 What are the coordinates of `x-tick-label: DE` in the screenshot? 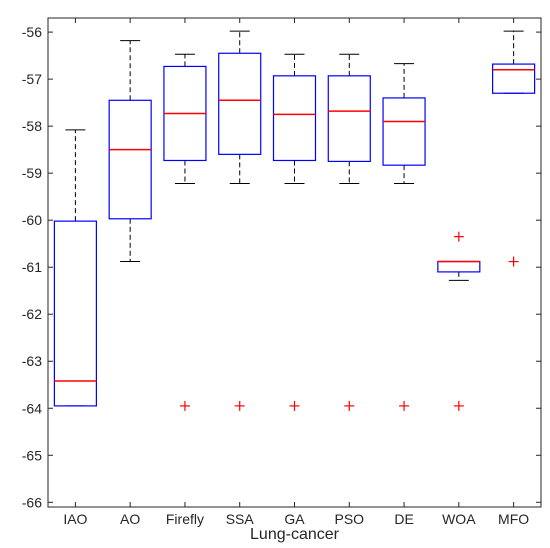 It's located at (403, 519).